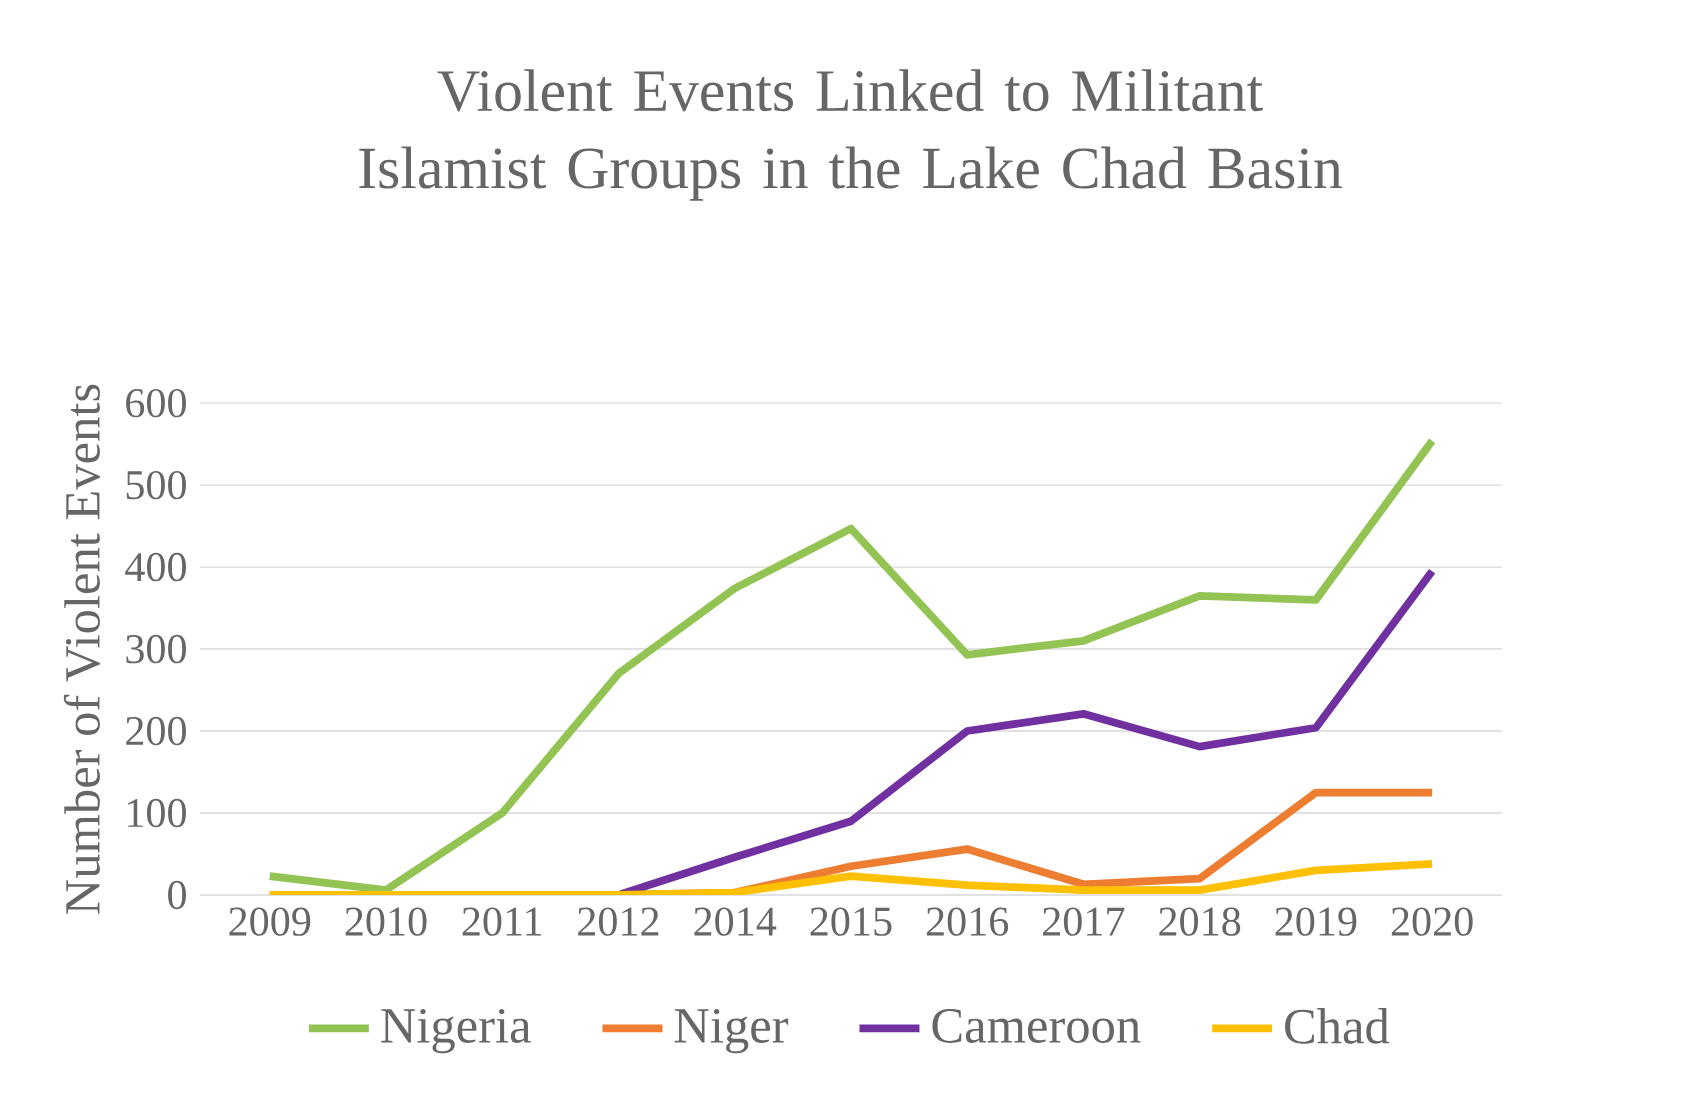  I want to click on y-tick-label: 300, so click(156, 649).